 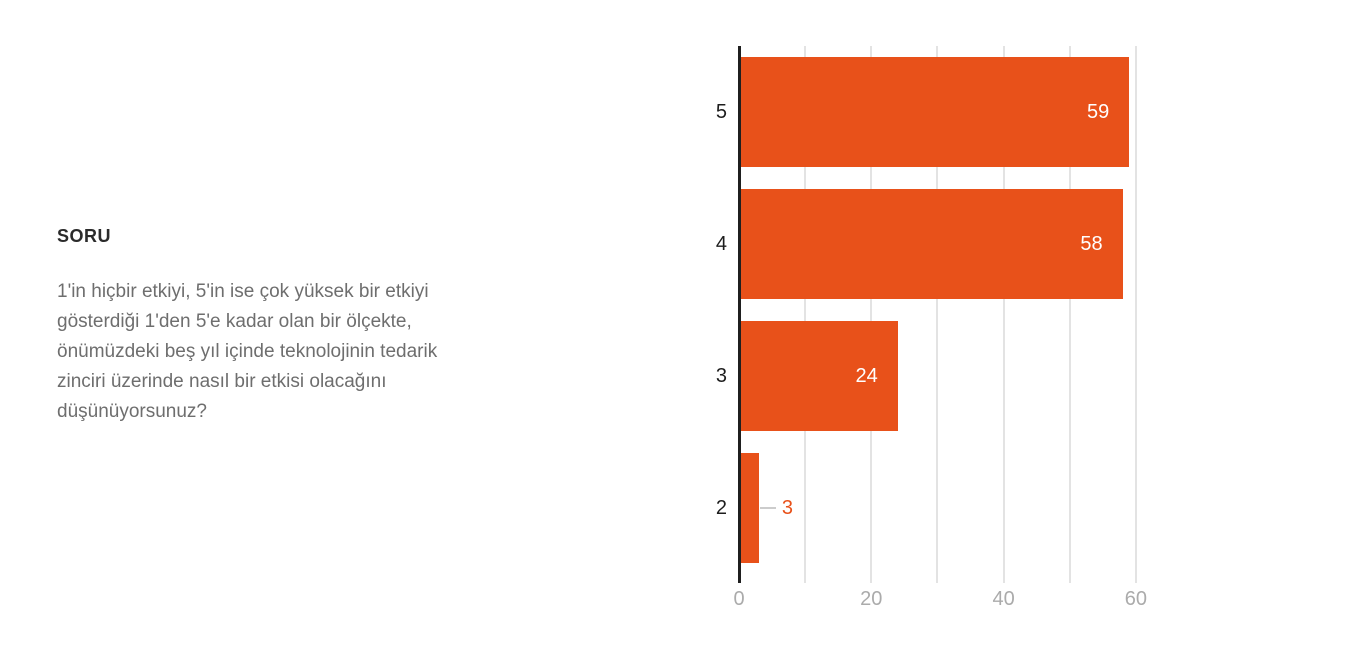 What do you see at coordinates (721, 112) in the screenshot?
I see `category-label: 5` at bounding box center [721, 112].